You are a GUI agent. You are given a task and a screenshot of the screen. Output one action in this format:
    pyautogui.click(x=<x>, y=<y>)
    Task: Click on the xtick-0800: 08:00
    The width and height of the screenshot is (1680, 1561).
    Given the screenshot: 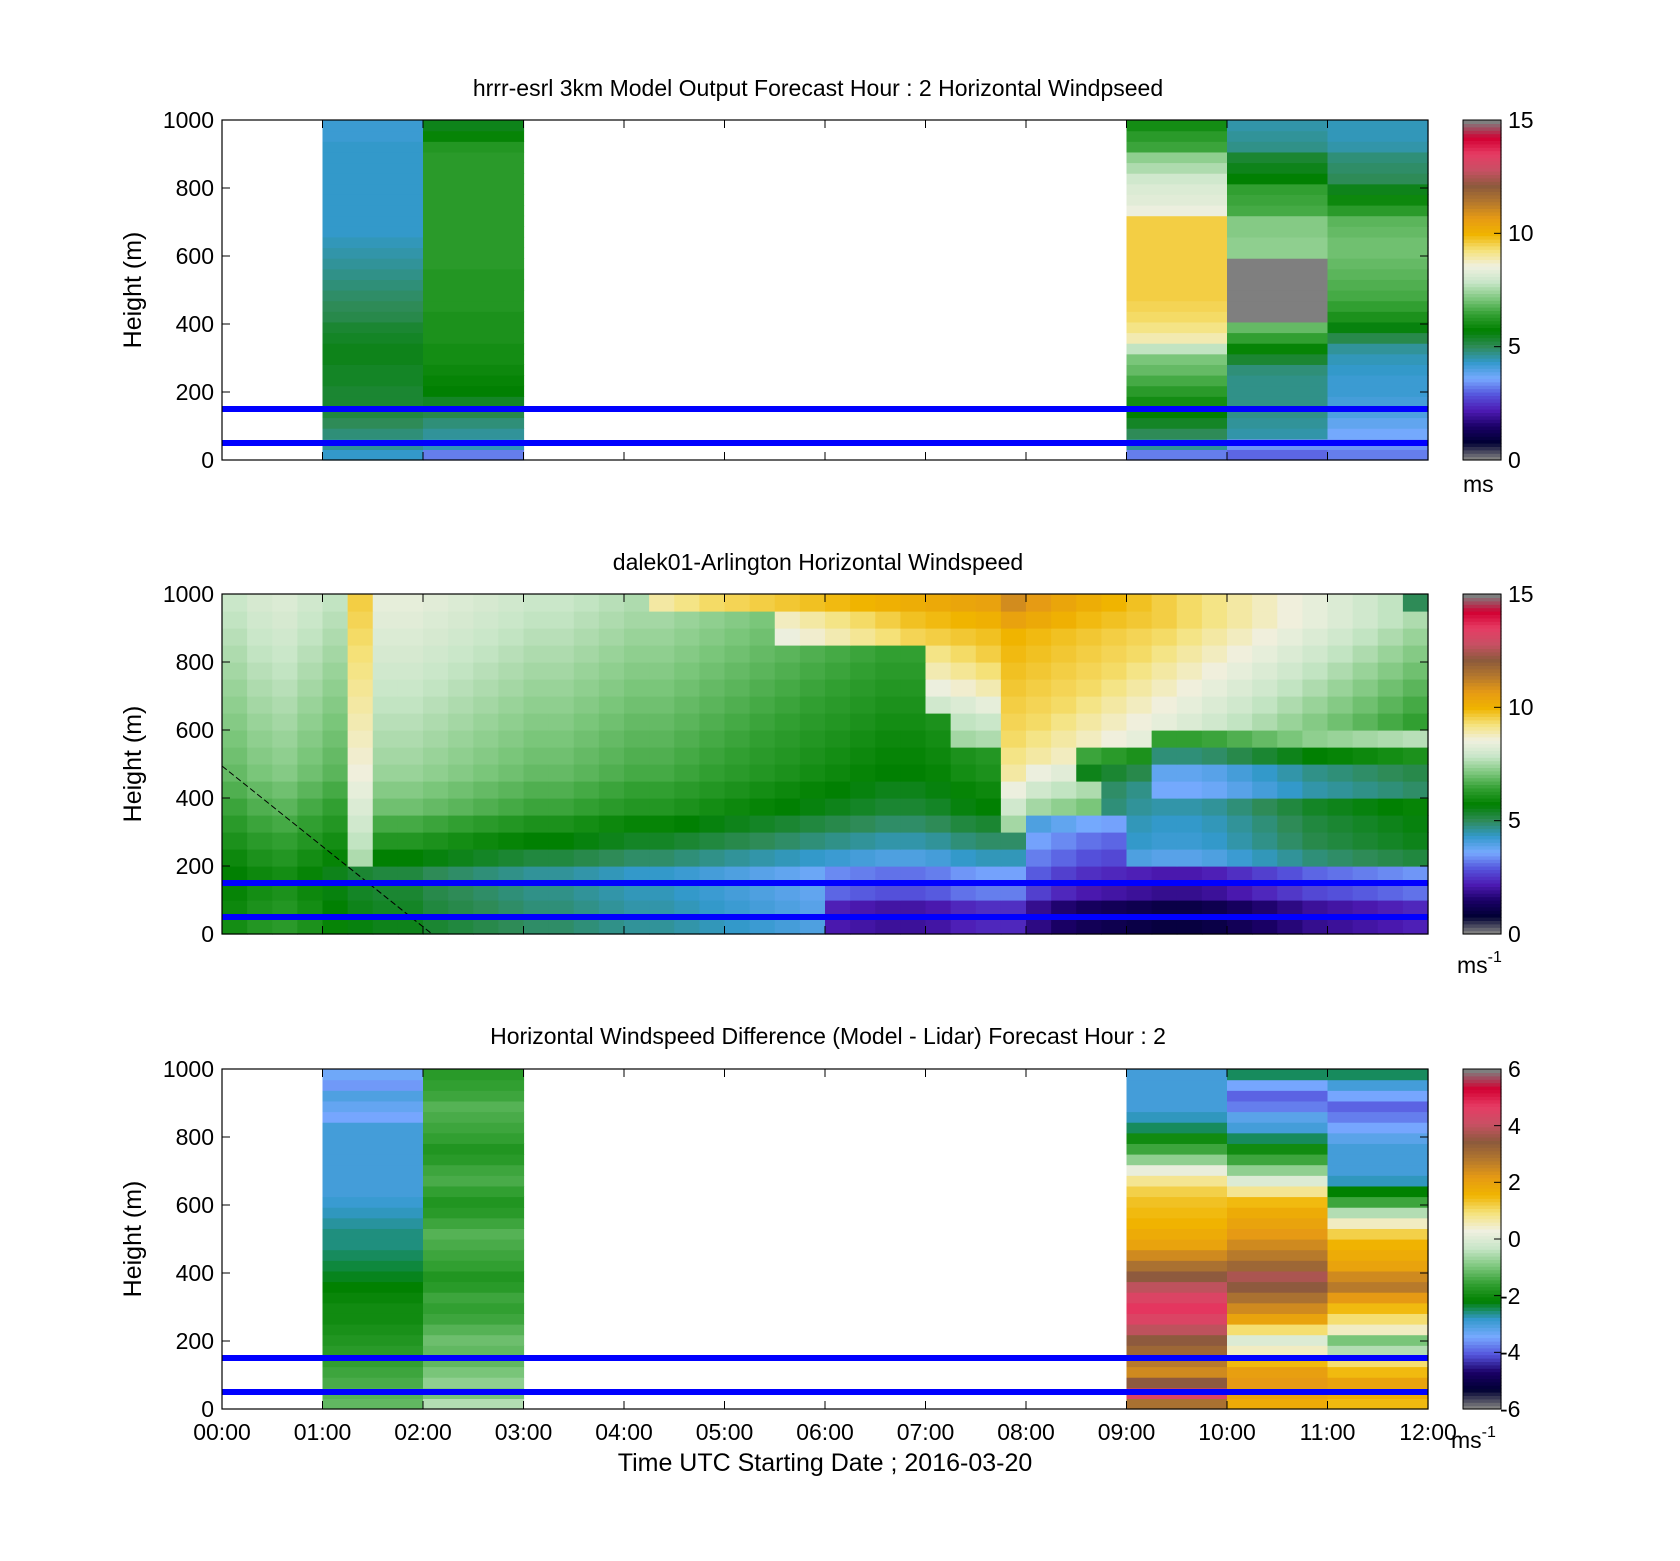 What is the action you would take?
    pyautogui.click(x=1026, y=1432)
    